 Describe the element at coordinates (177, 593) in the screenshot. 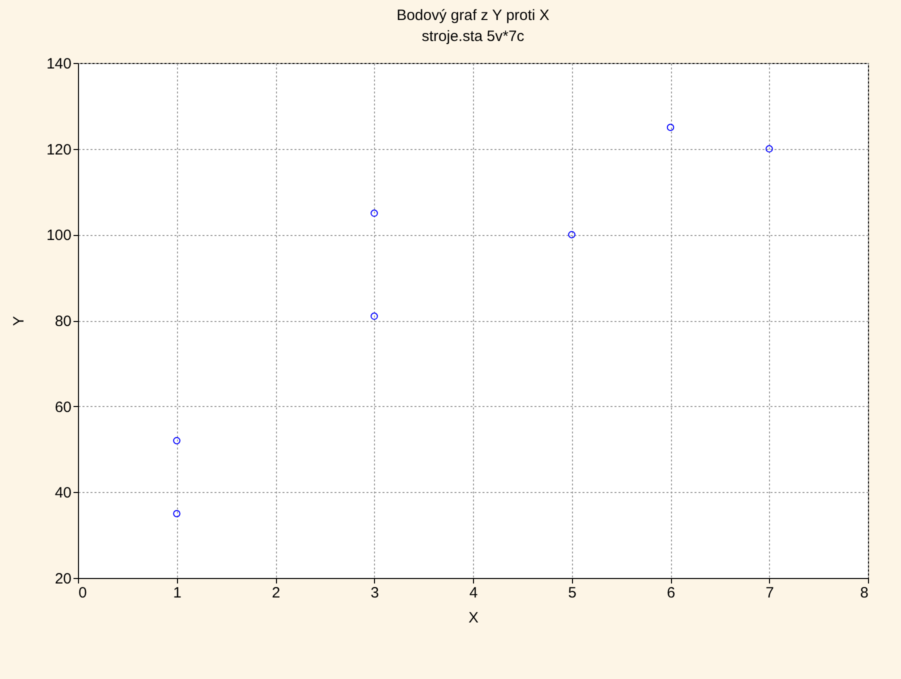

I see `x-tick-label: 1` at that location.